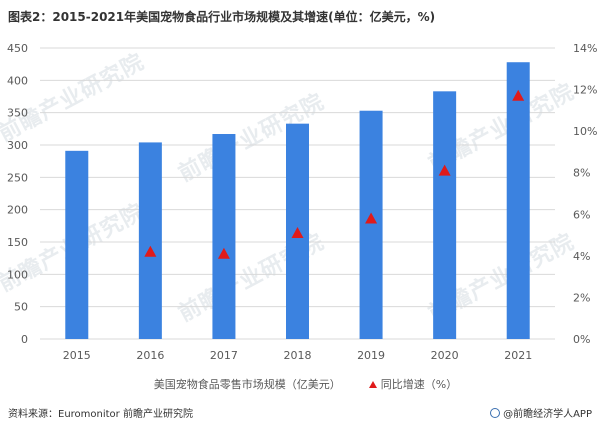  What do you see at coordinates (371, 355) in the screenshot?
I see `x-tick-label: 2019` at bounding box center [371, 355].